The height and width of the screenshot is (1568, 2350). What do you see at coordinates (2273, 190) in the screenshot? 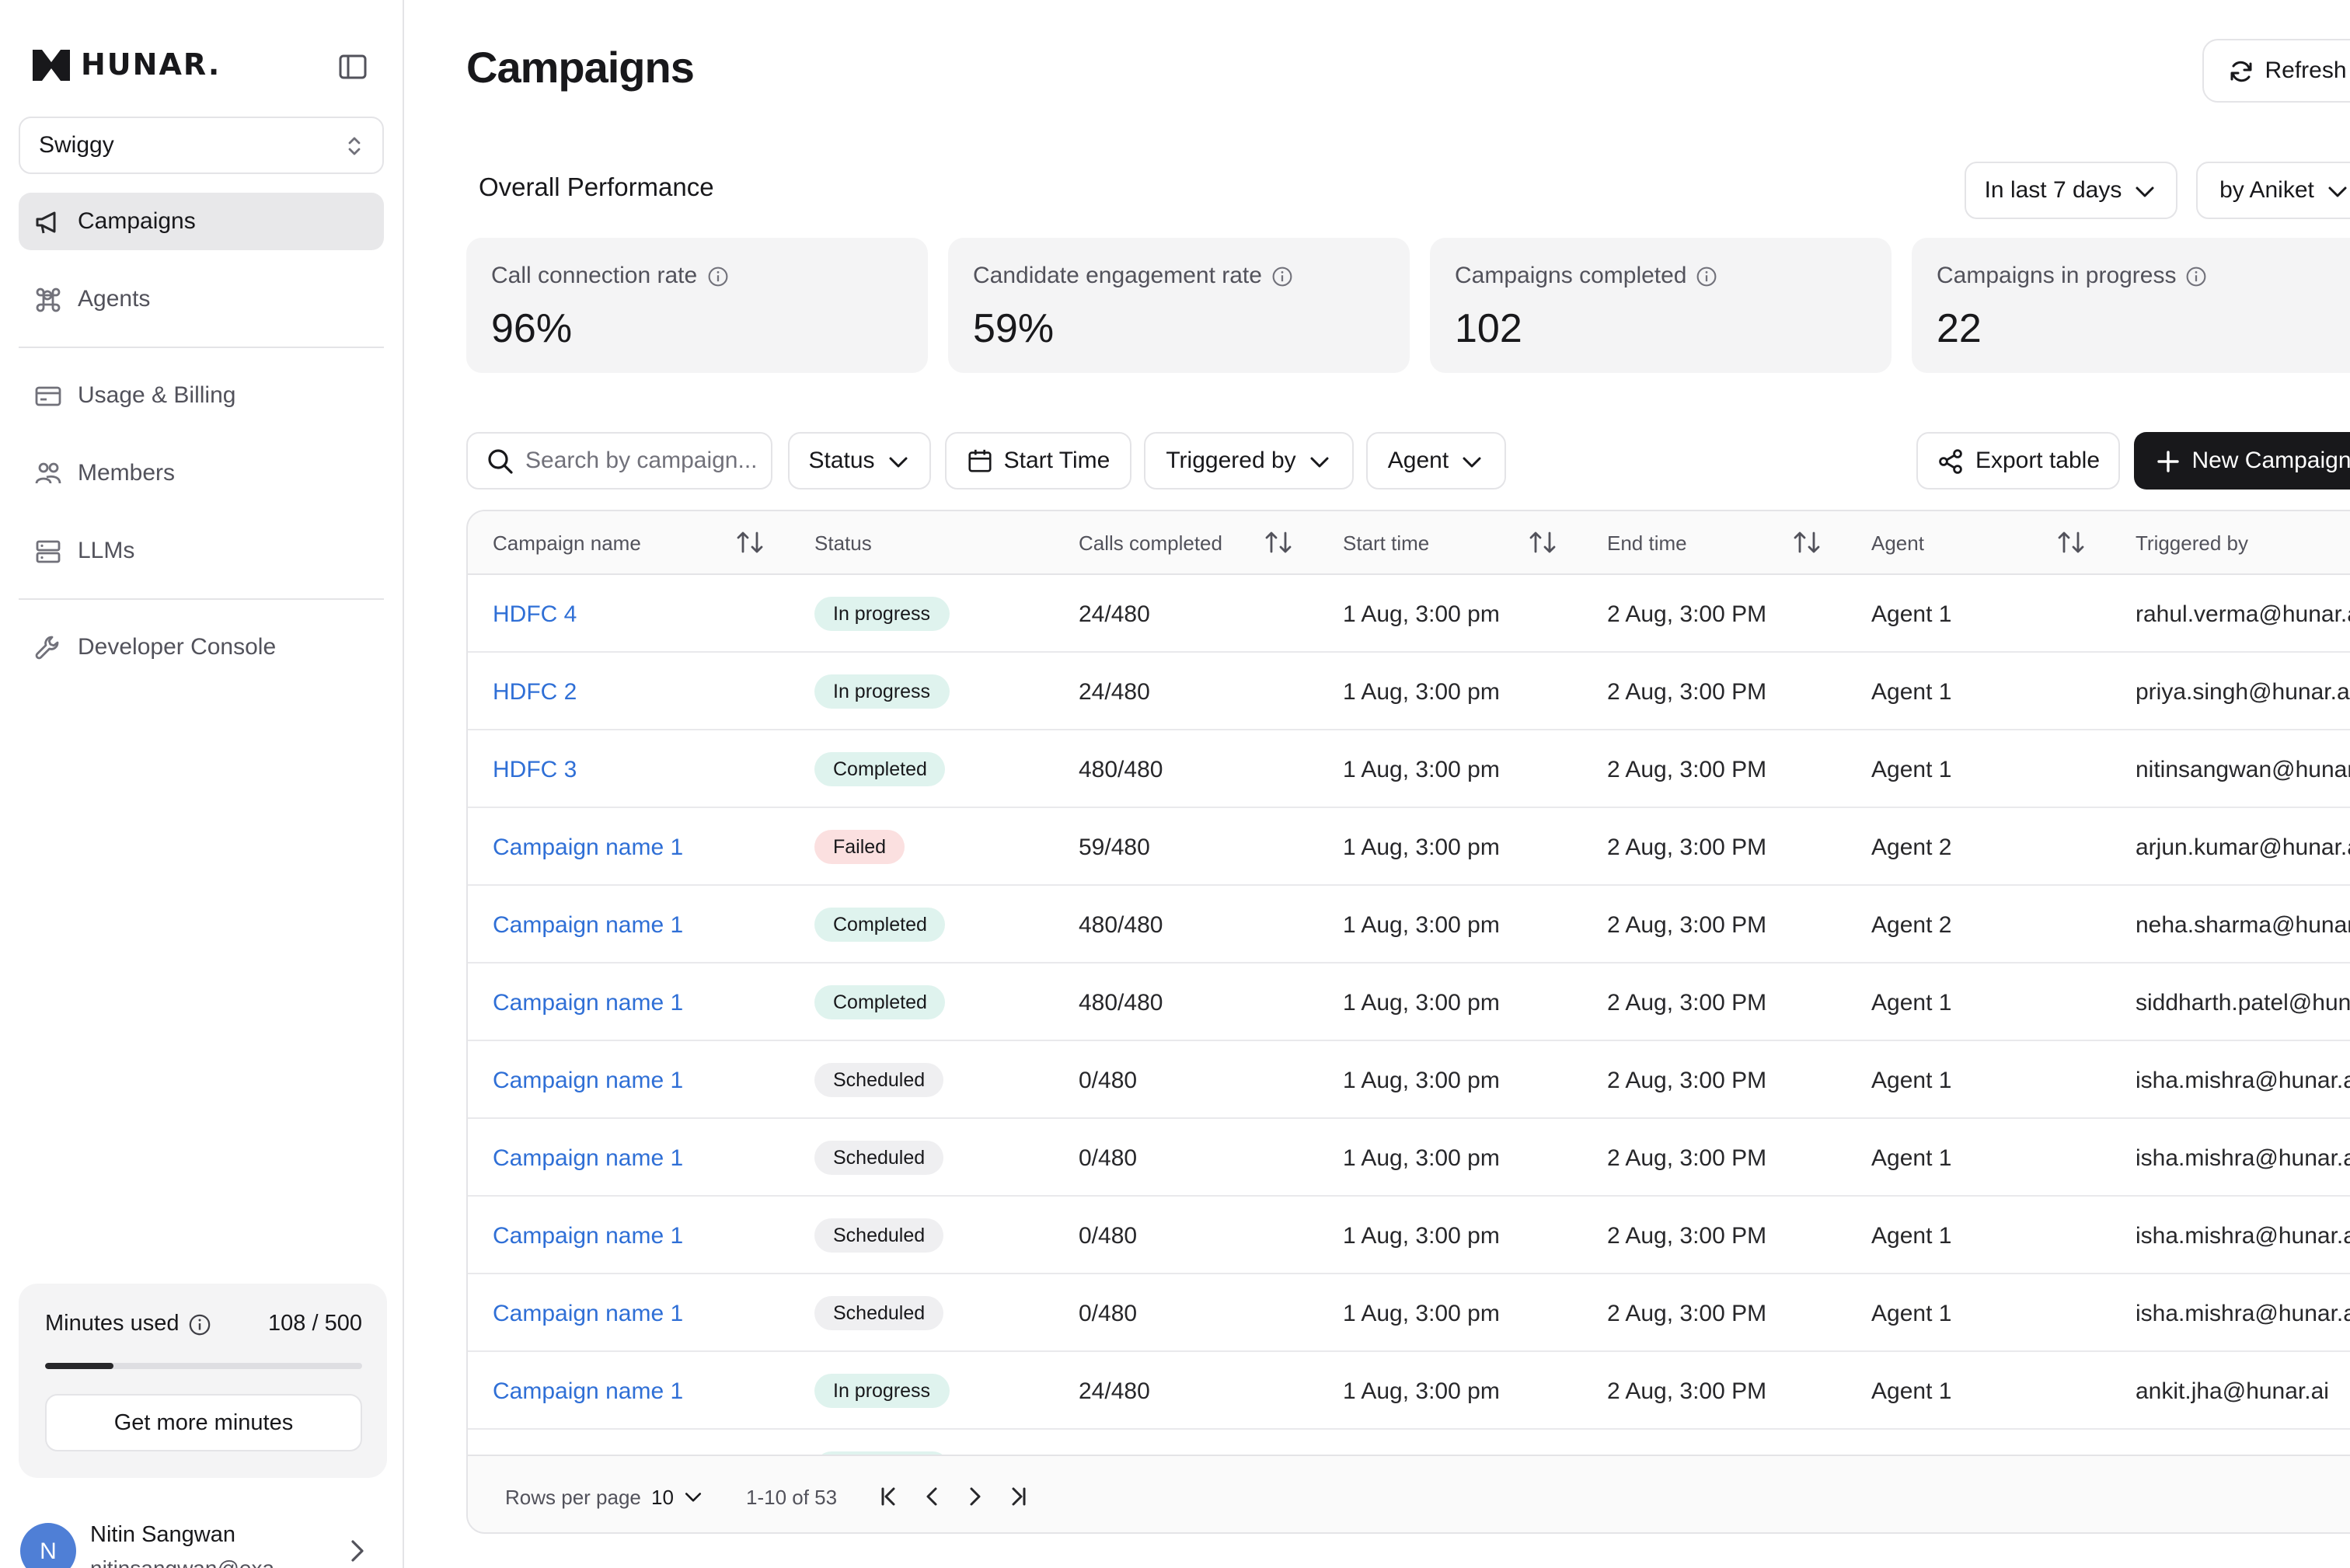
I see `owner-filter: by Aniket` at bounding box center [2273, 190].